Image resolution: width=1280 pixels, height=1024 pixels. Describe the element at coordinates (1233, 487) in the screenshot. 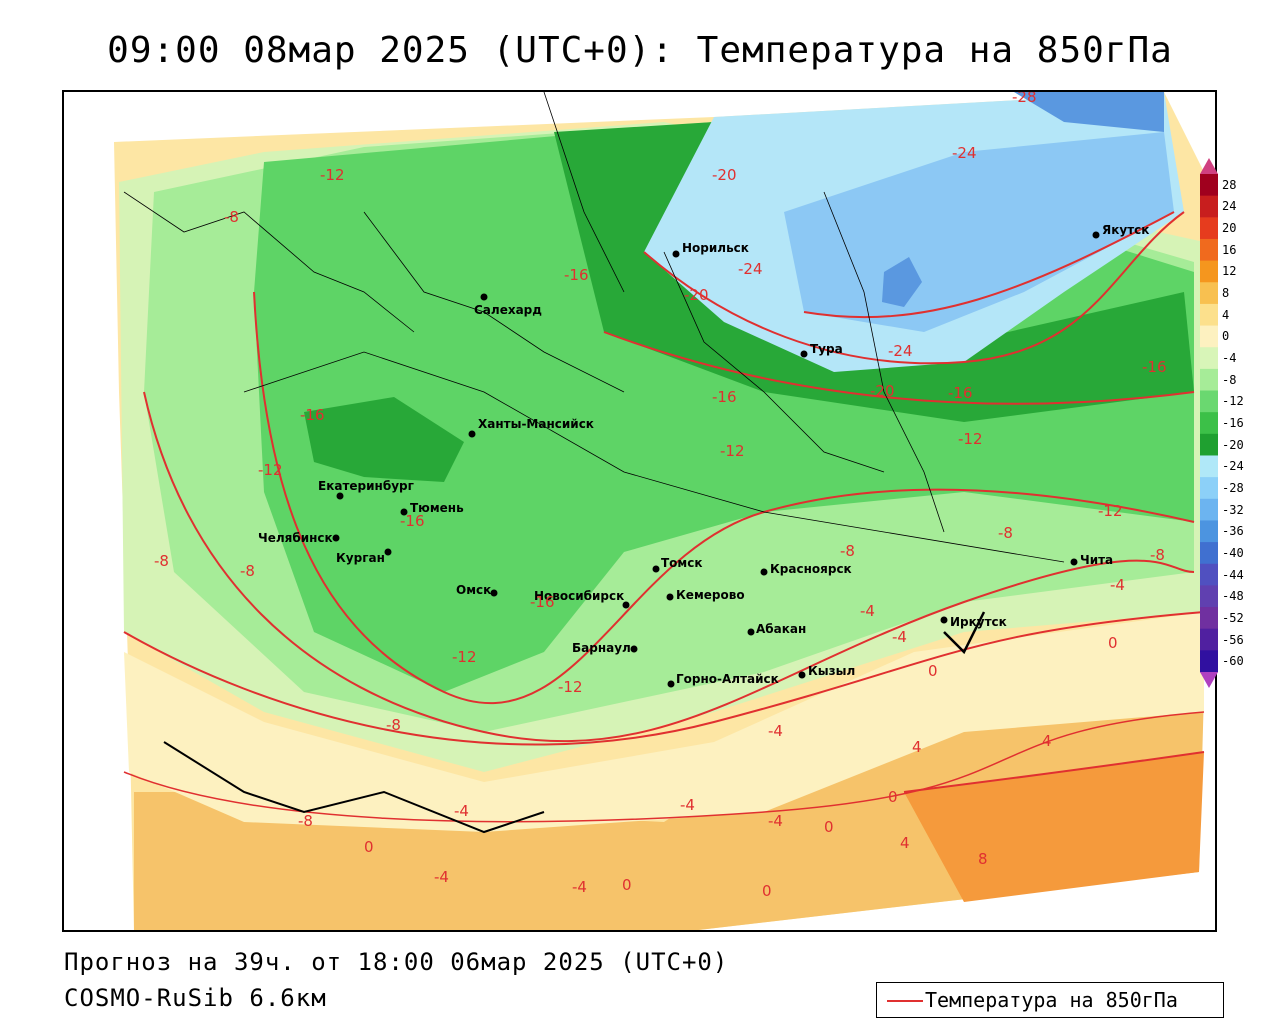

I see `colorbar-tick-label: -28` at that location.